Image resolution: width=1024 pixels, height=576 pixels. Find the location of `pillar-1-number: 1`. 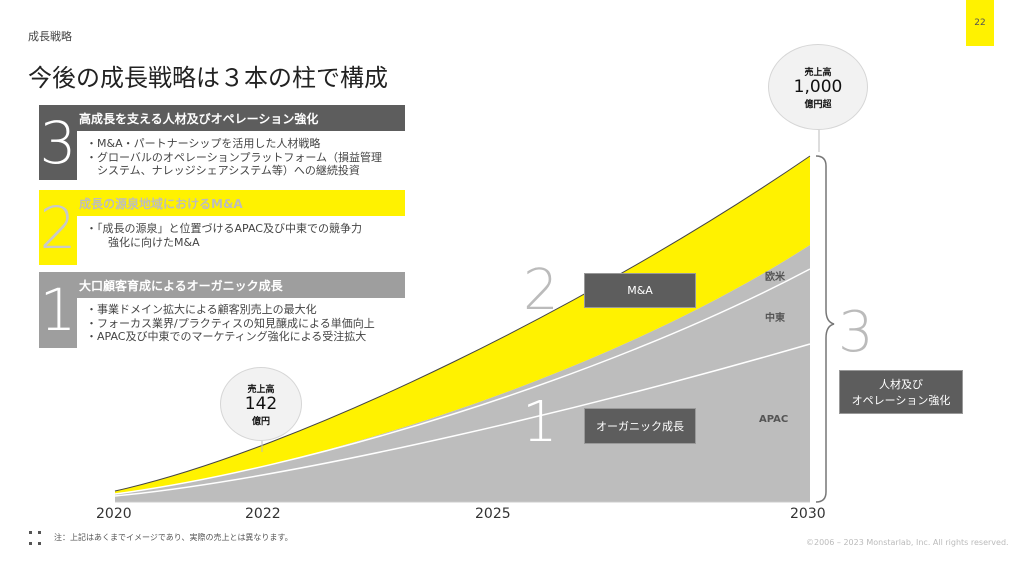

pillar-1-number: 1 is located at coordinates (58, 310).